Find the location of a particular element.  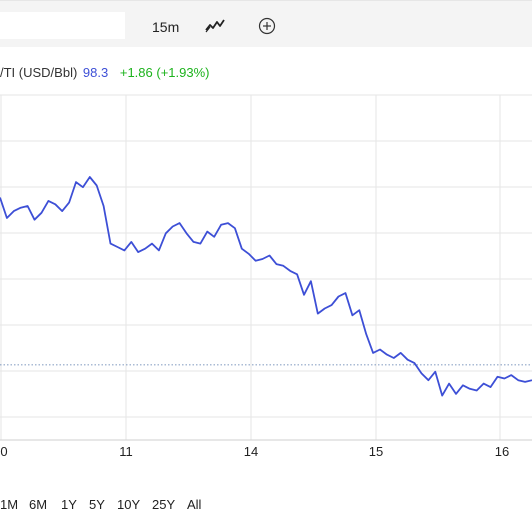

x-tick-label: 14 is located at coordinates (251, 451).